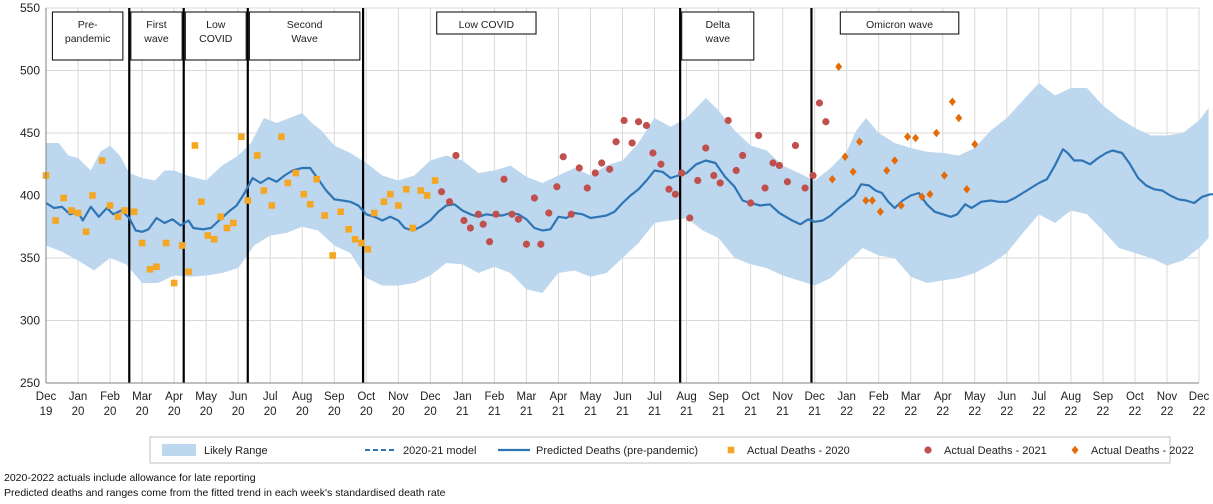  What do you see at coordinates (718, 39) in the screenshot?
I see `phase-label-text: wave` at bounding box center [718, 39].